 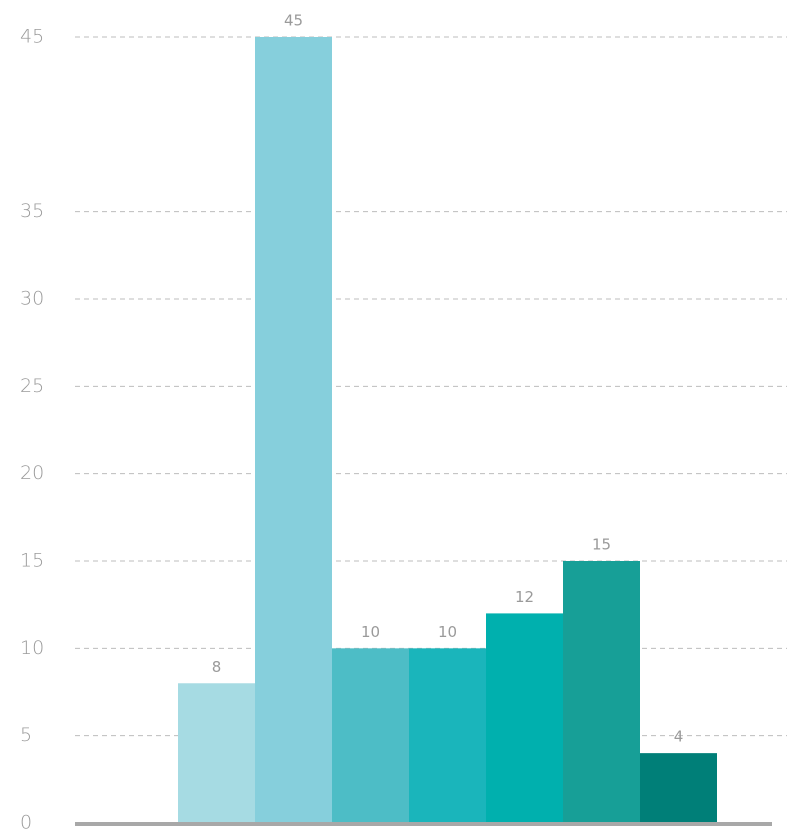 What do you see at coordinates (679, 737) in the screenshot?
I see `value-label: 4` at bounding box center [679, 737].